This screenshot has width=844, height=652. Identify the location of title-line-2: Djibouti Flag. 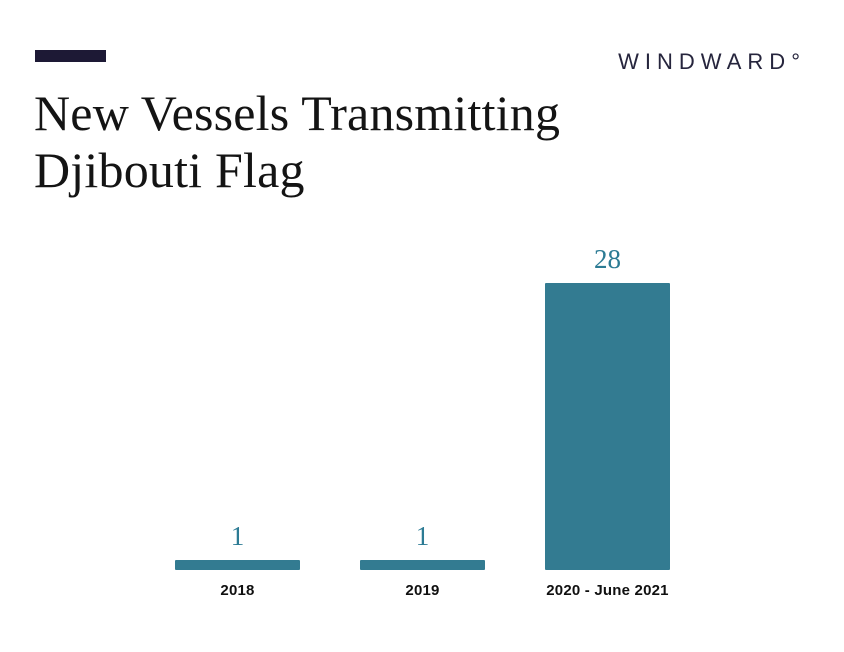
(169, 170).